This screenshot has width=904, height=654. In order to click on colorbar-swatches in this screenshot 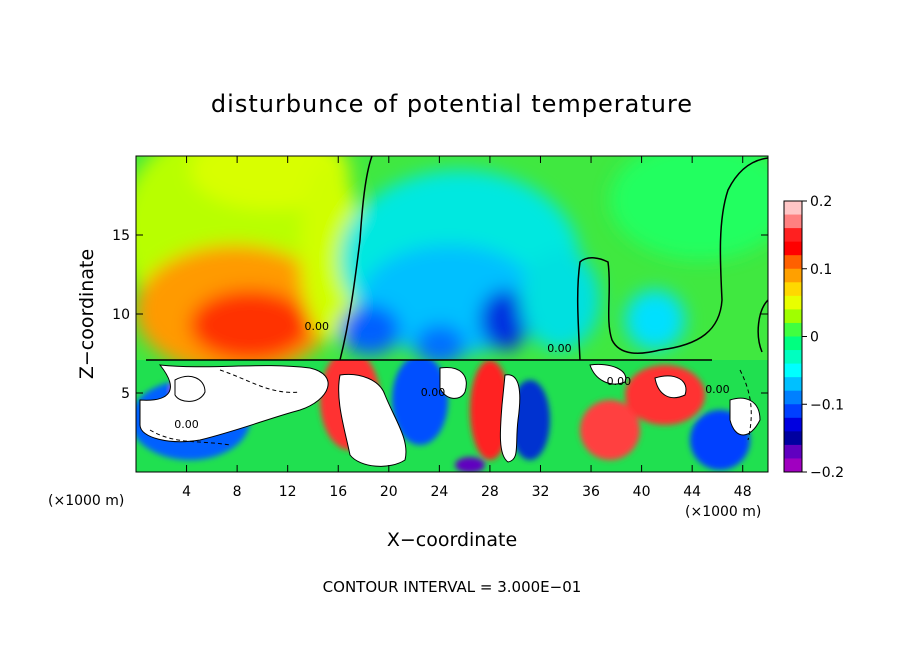, I will do `click(793, 337)`.